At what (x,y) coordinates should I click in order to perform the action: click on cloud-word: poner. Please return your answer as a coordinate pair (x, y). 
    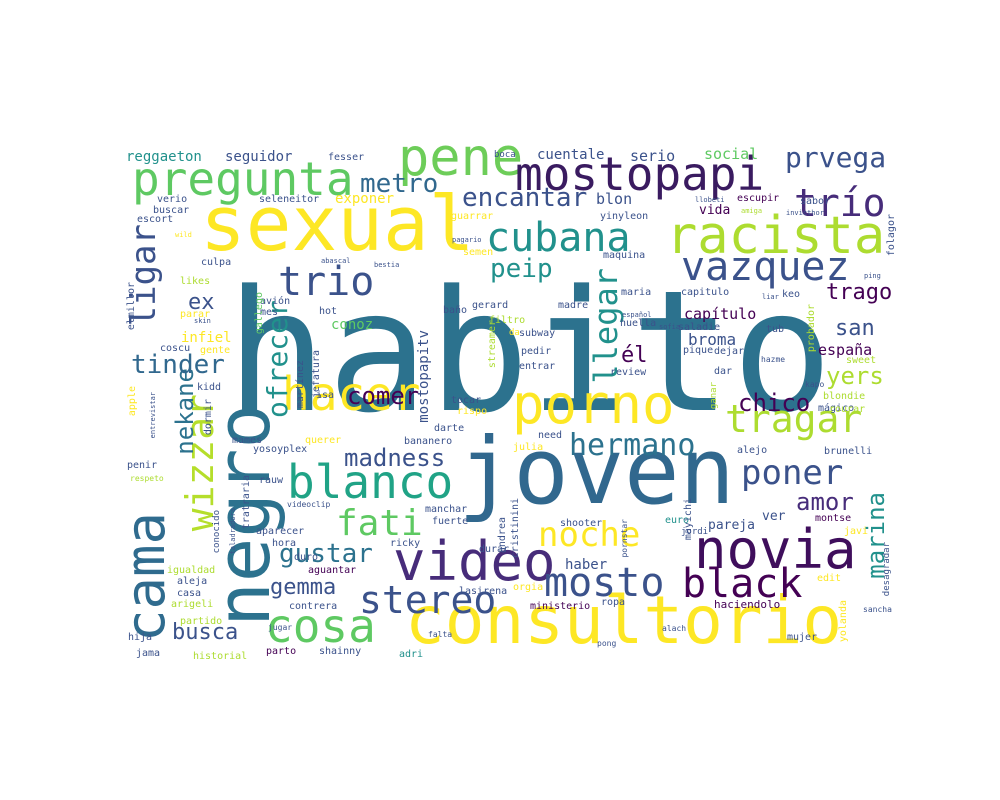
    Looking at the image, I should click on (792, 473).